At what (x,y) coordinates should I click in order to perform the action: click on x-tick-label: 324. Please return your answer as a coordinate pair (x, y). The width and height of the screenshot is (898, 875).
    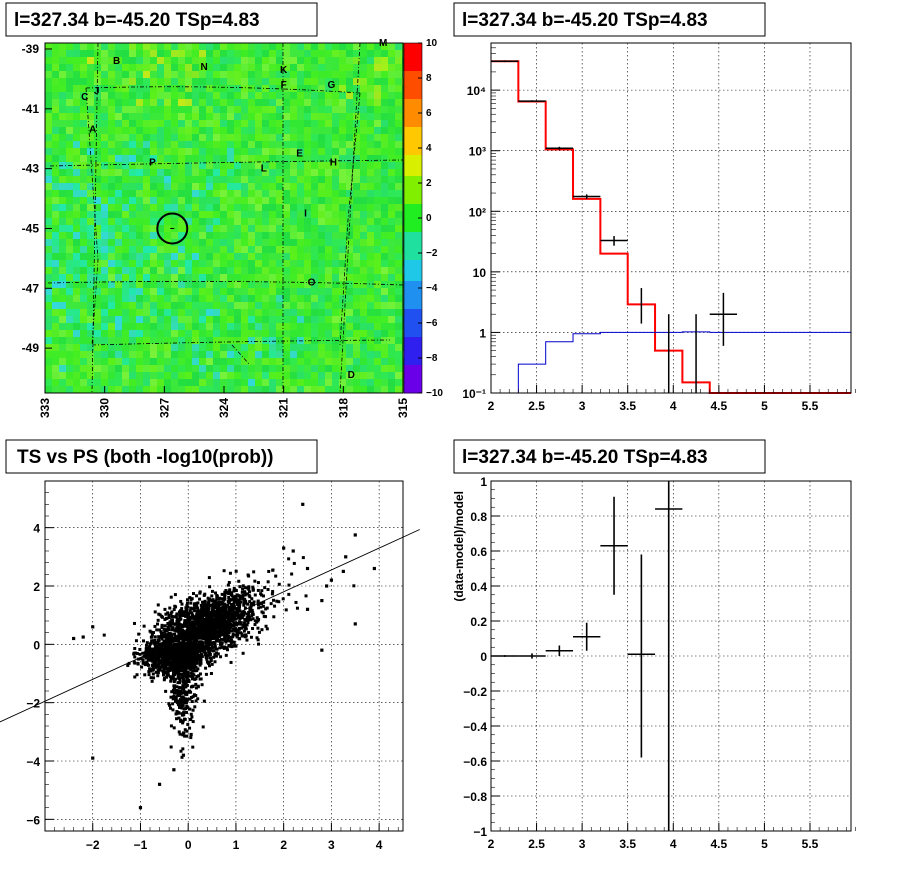
    Looking at the image, I should click on (224, 408).